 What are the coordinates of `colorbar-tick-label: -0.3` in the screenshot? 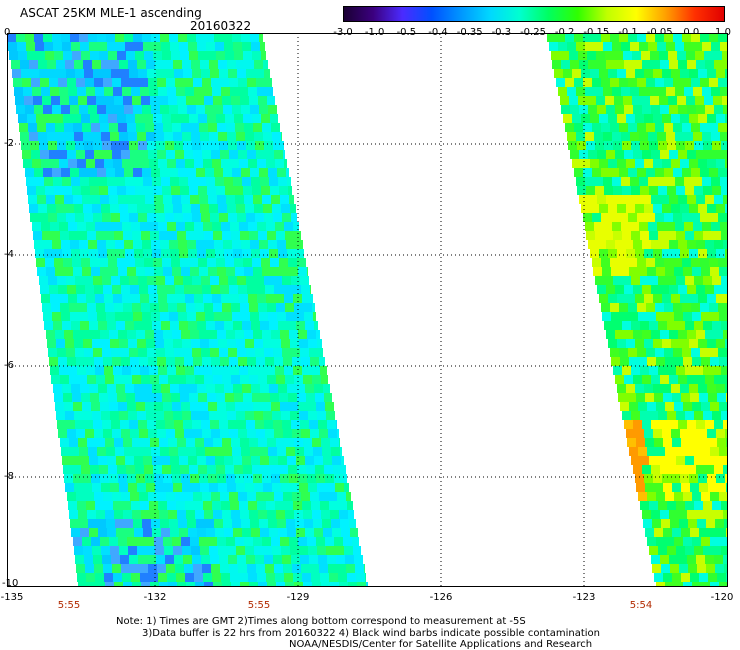 It's located at (501, 32).